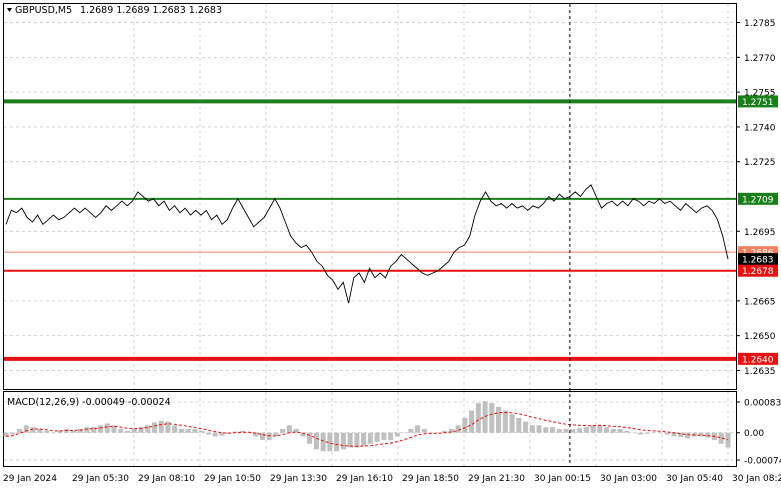  Describe the element at coordinates (496, 479) in the screenshot. I see `time-tick-label: 29 Jan 21:30` at that location.